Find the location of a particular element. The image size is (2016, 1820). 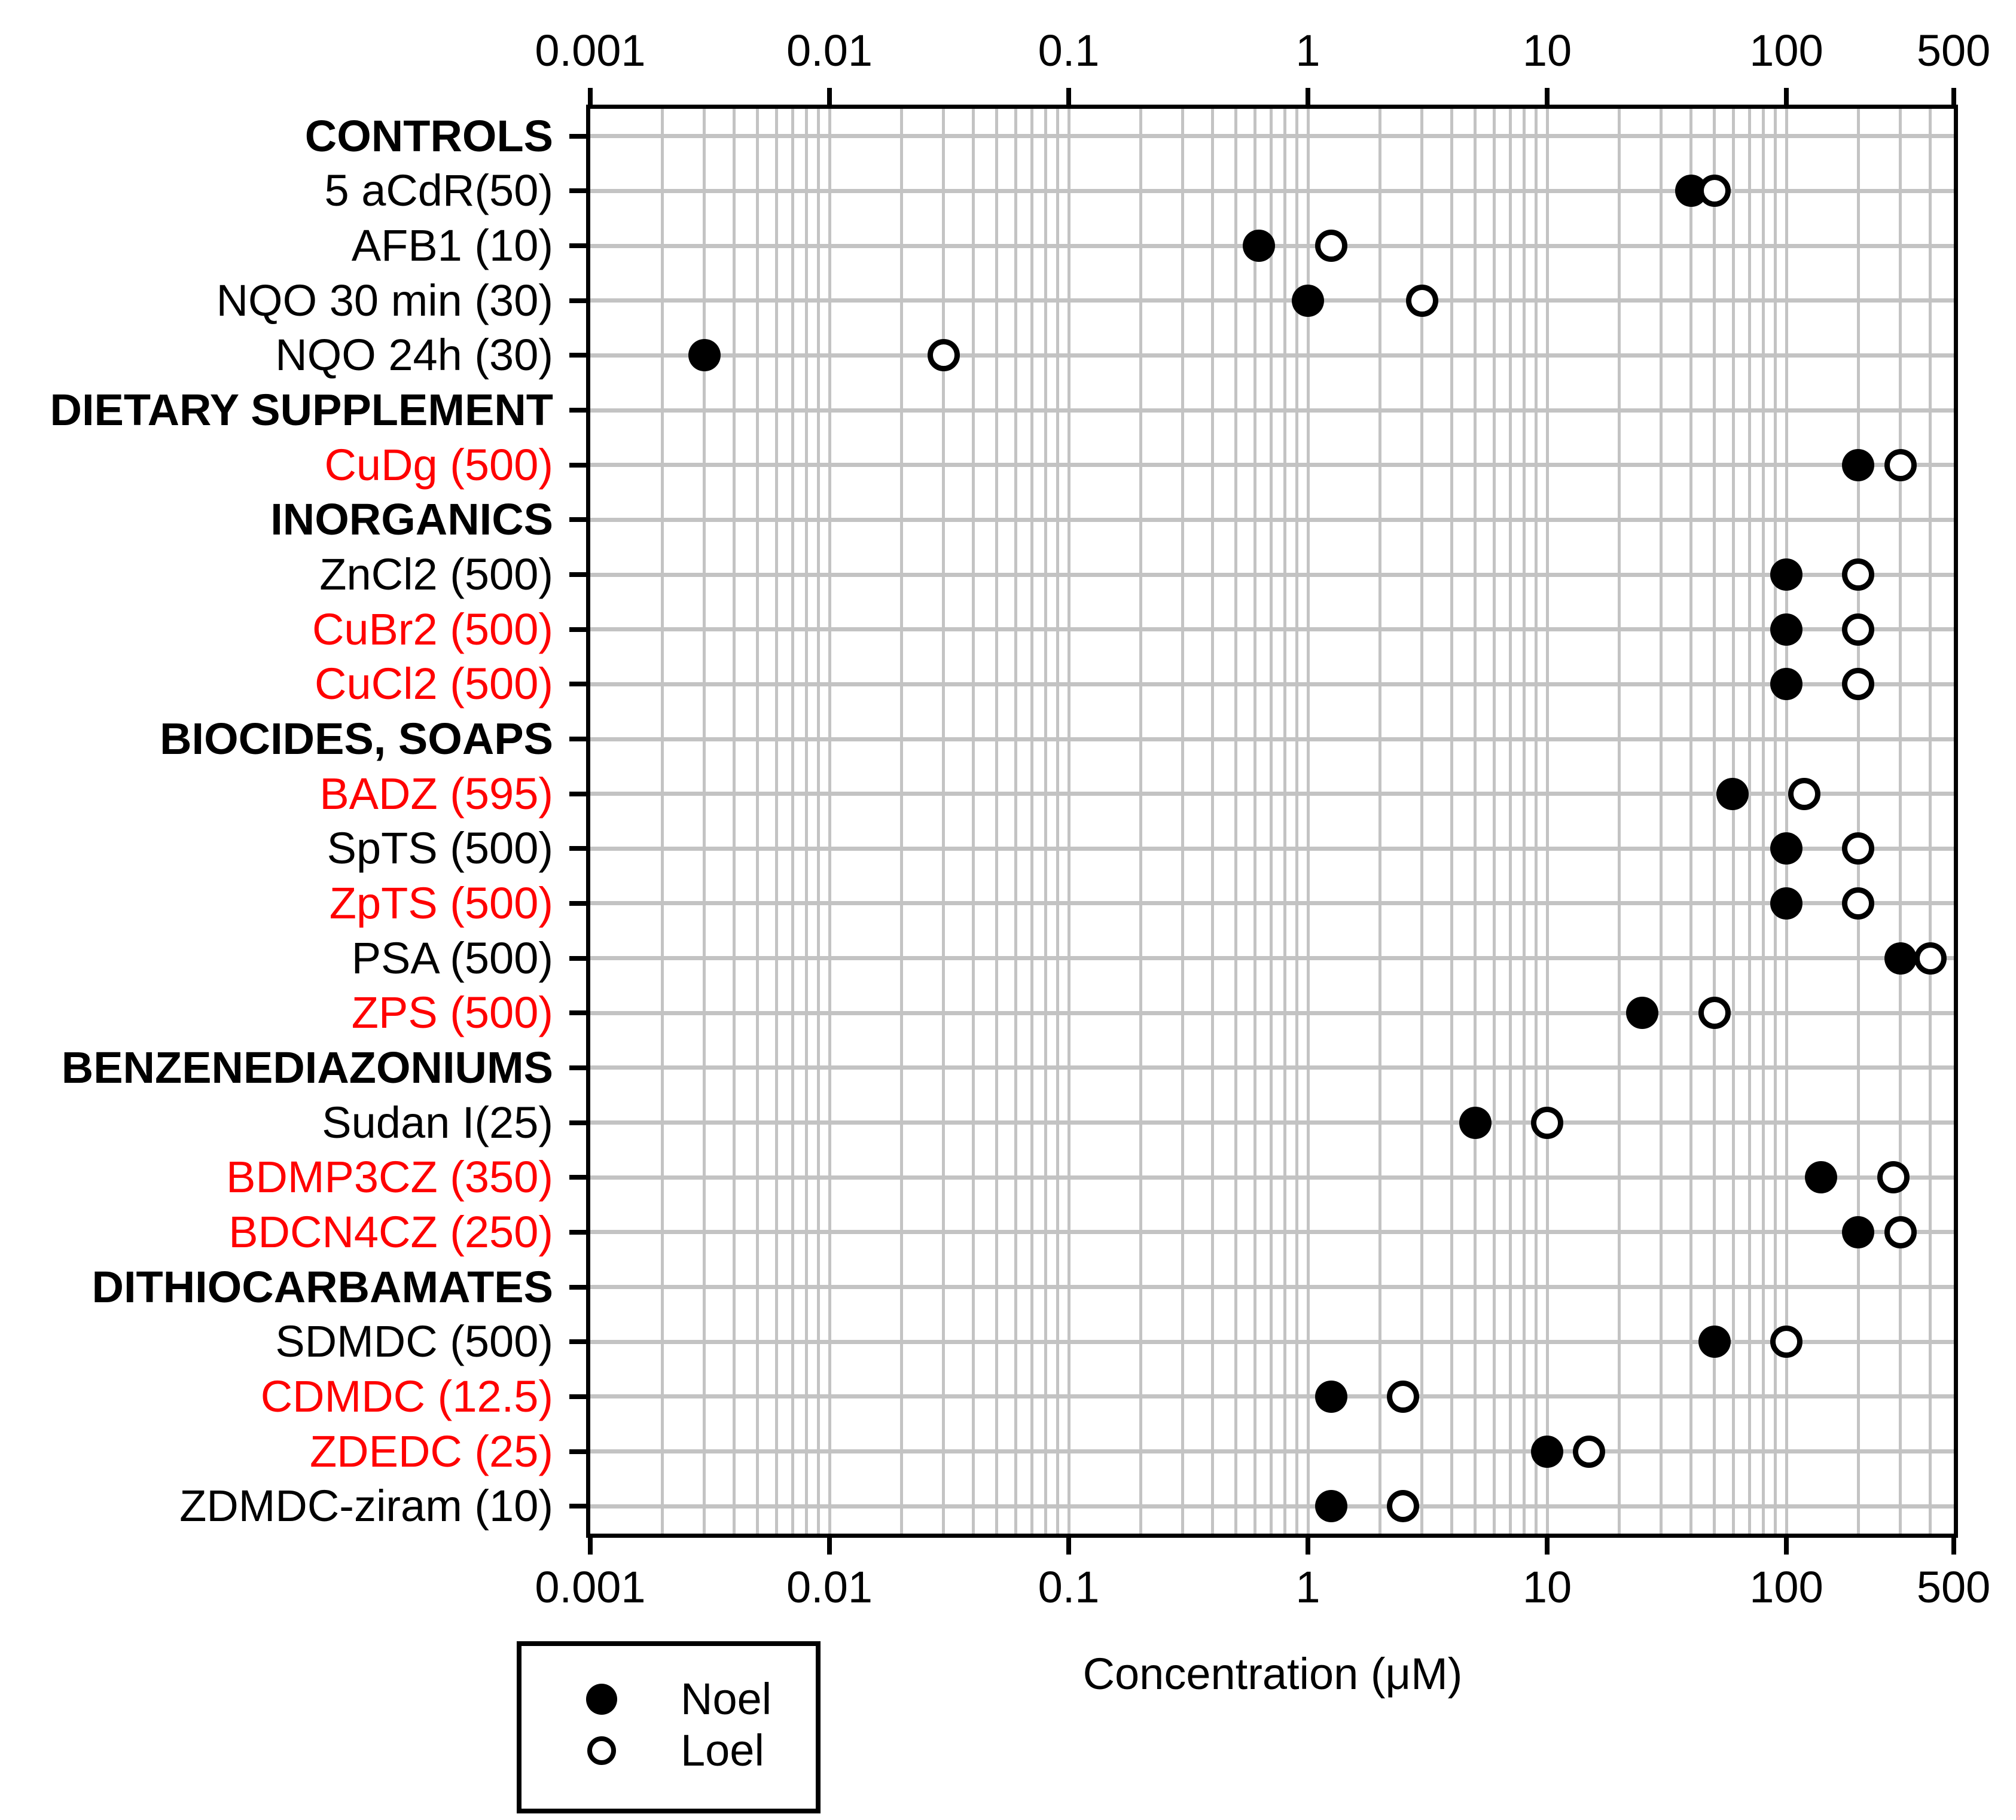

row-group-header: DITHIOCARBAMATES is located at coordinates (322, 1287).